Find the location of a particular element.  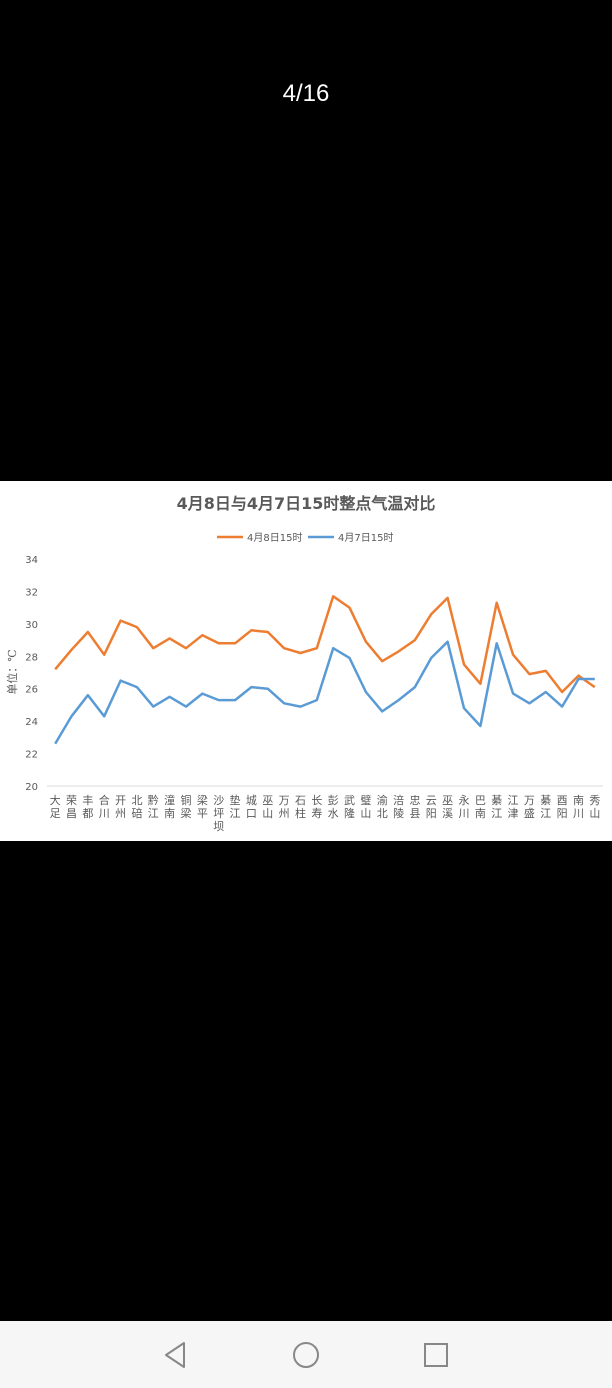

back-button is located at coordinates (175, 1355).